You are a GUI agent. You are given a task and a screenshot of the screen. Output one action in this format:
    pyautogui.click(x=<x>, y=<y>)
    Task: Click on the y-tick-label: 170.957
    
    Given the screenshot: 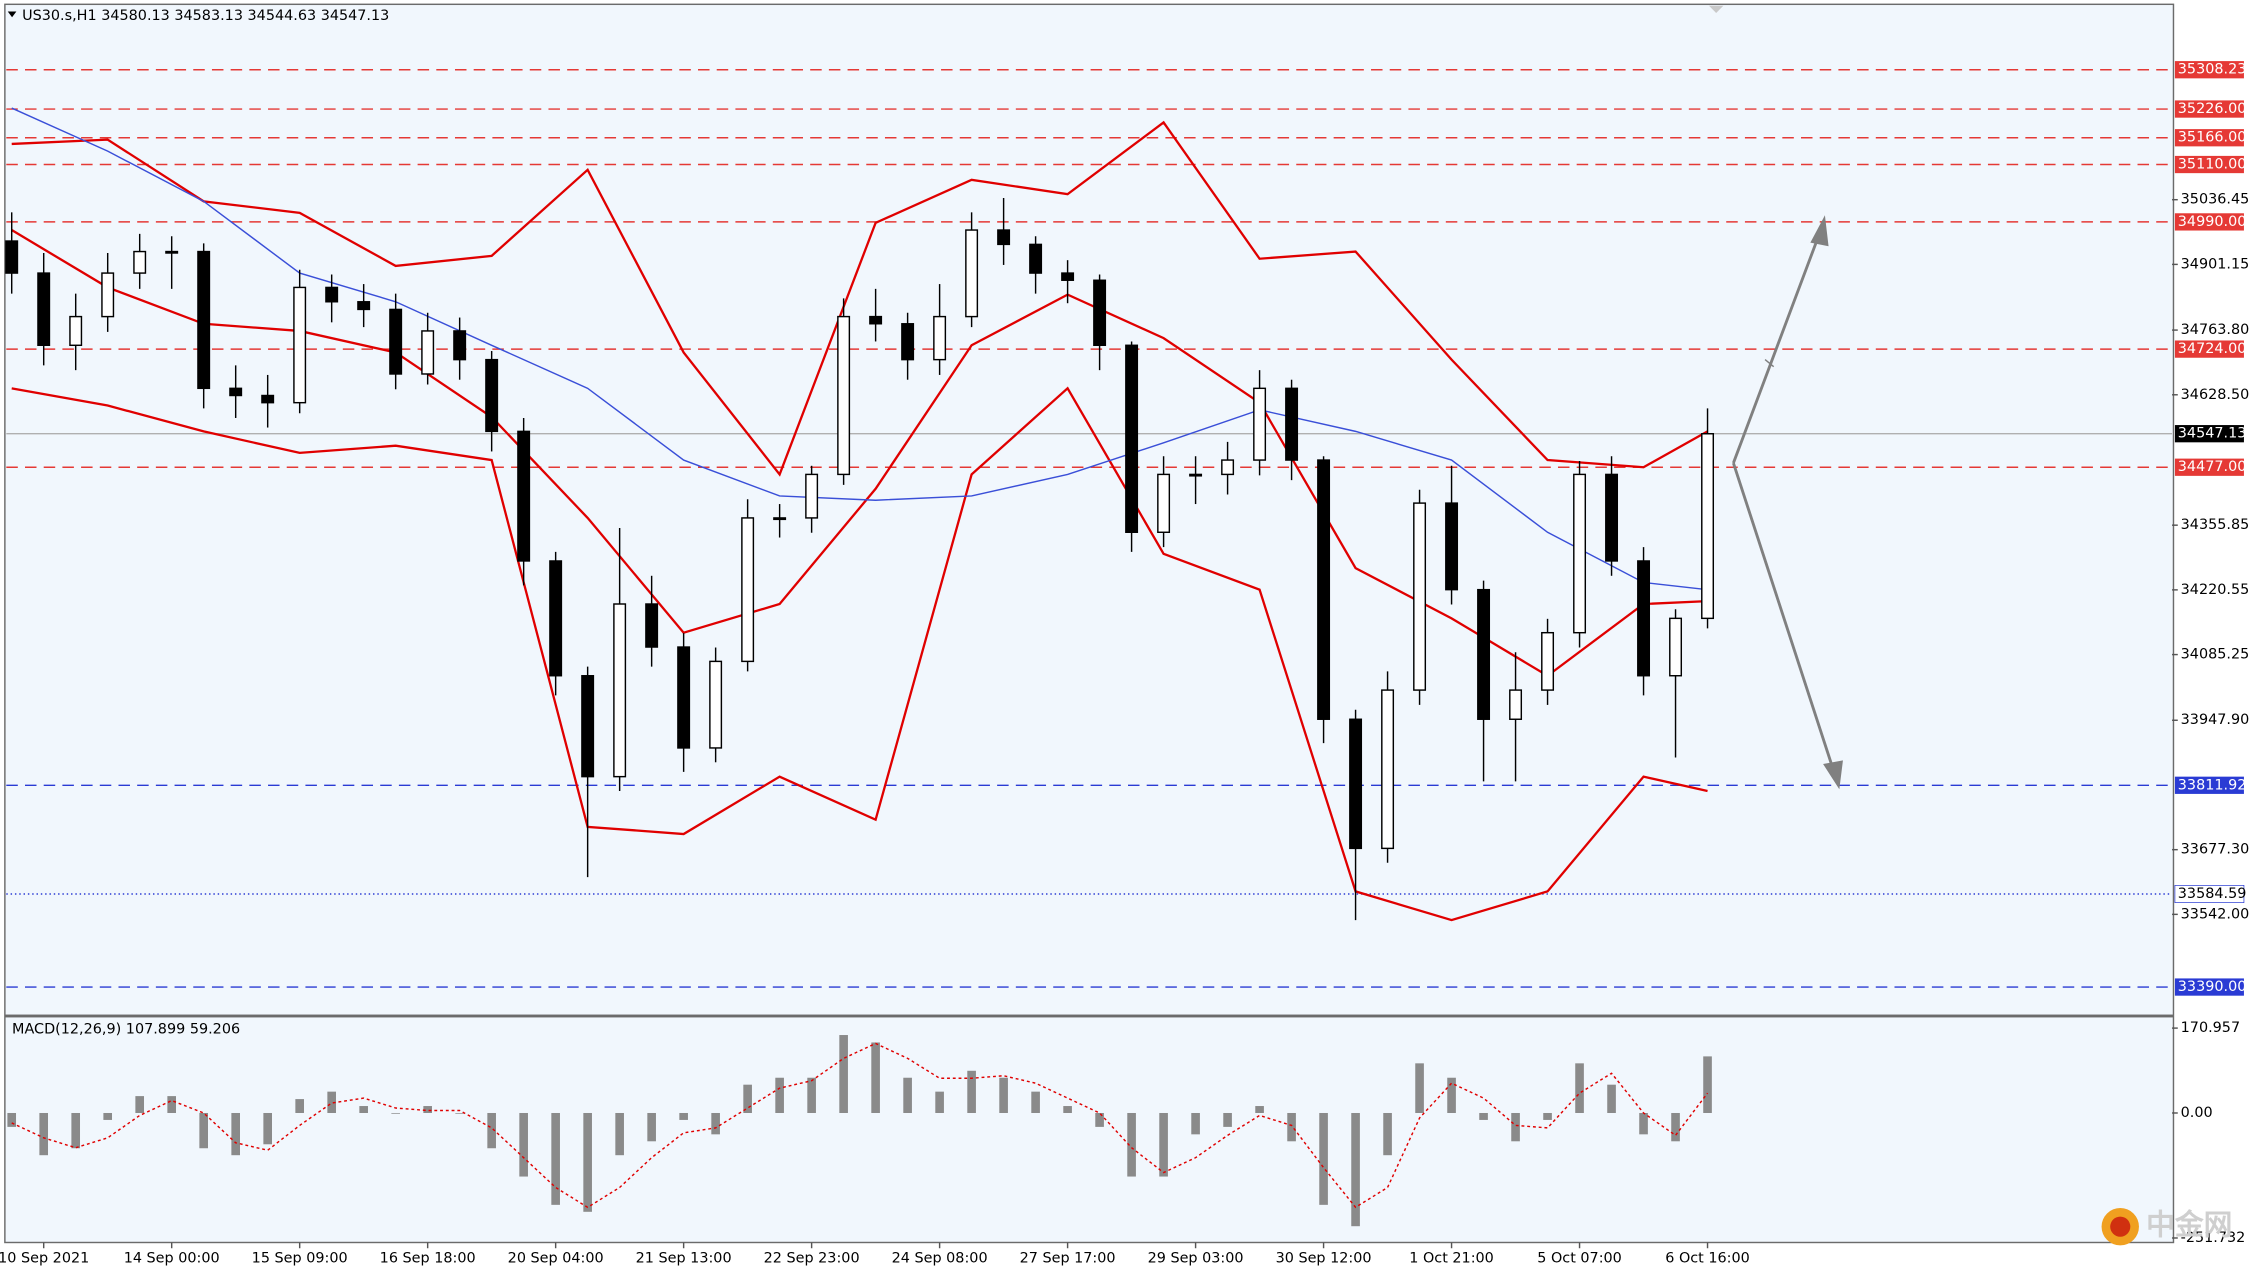 What is the action you would take?
    pyautogui.click(x=2210, y=1028)
    